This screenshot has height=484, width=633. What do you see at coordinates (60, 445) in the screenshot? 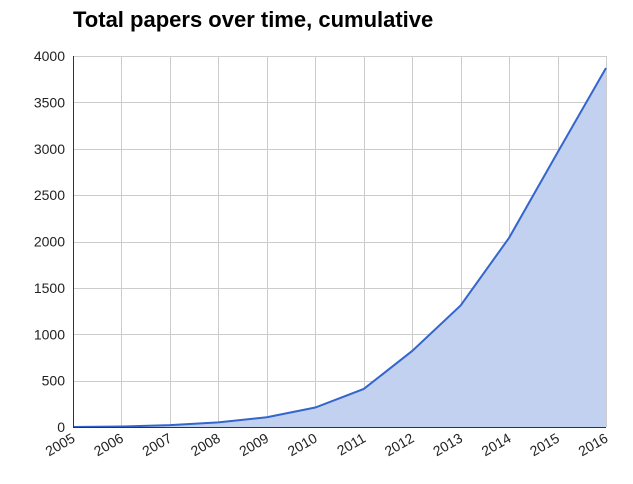
I see `x-tick-label: 2005` at bounding box center [60, 445].